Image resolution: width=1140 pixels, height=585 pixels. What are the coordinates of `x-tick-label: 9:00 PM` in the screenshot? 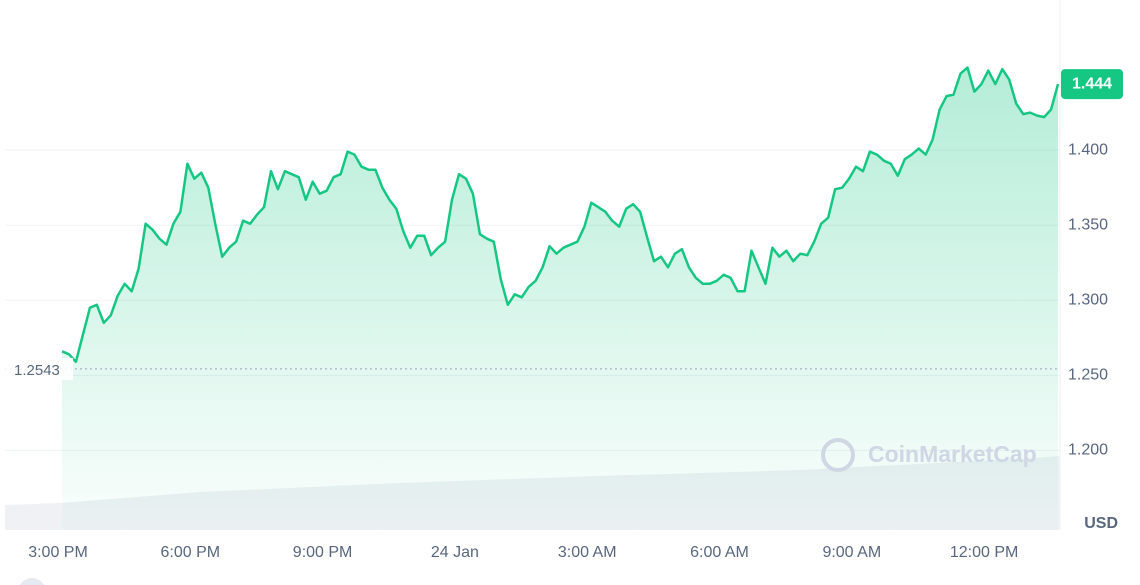 It's located at (323, 552).